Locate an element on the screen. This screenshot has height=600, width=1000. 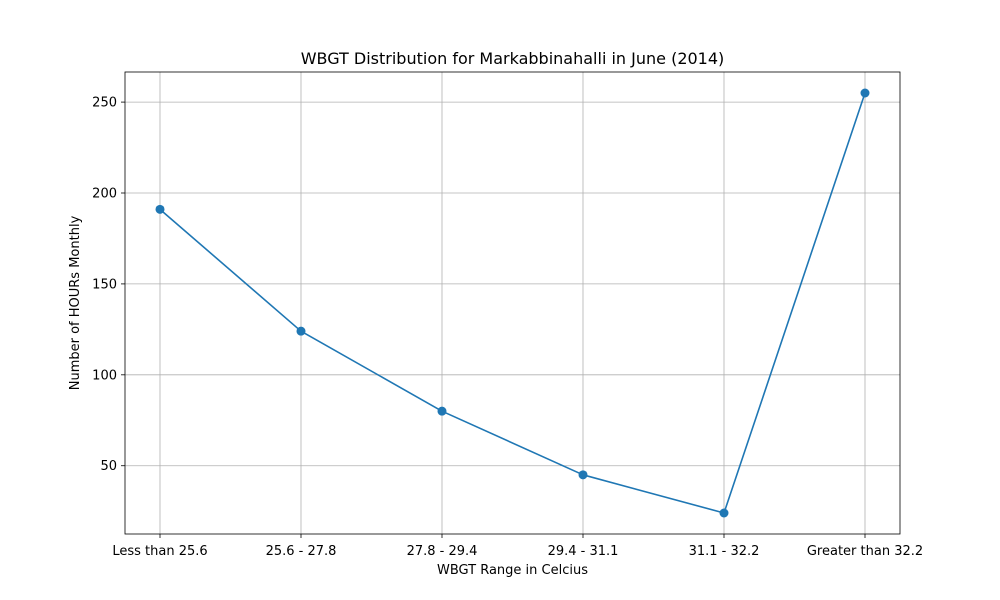
y-tick-label: 150 is located at coordinates (104, 284).